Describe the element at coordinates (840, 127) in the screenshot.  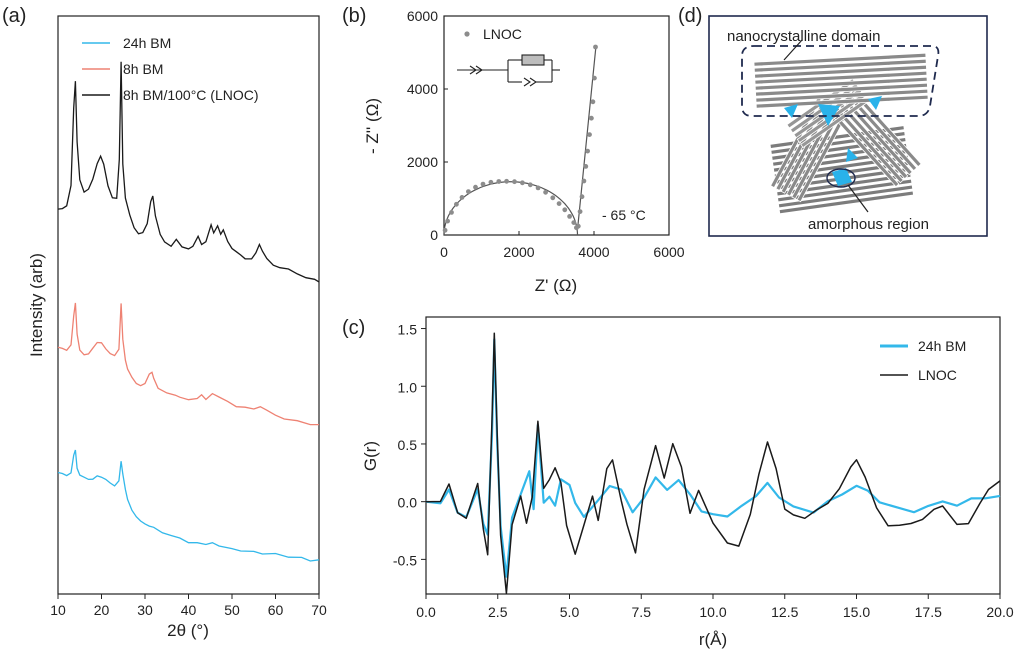
I see `nanocrystal-schematic` at that location.